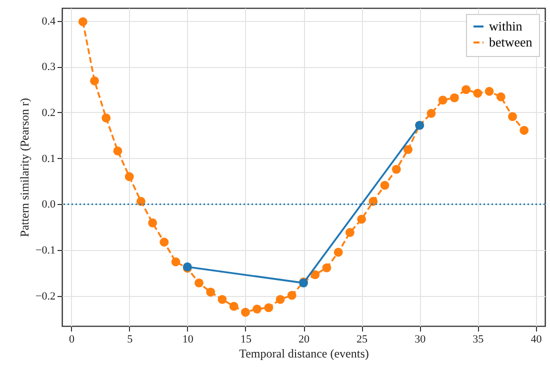 The width and height of the screenshot is (550, 375). I want to click on x-tick-label: 0, so click(72, 340).